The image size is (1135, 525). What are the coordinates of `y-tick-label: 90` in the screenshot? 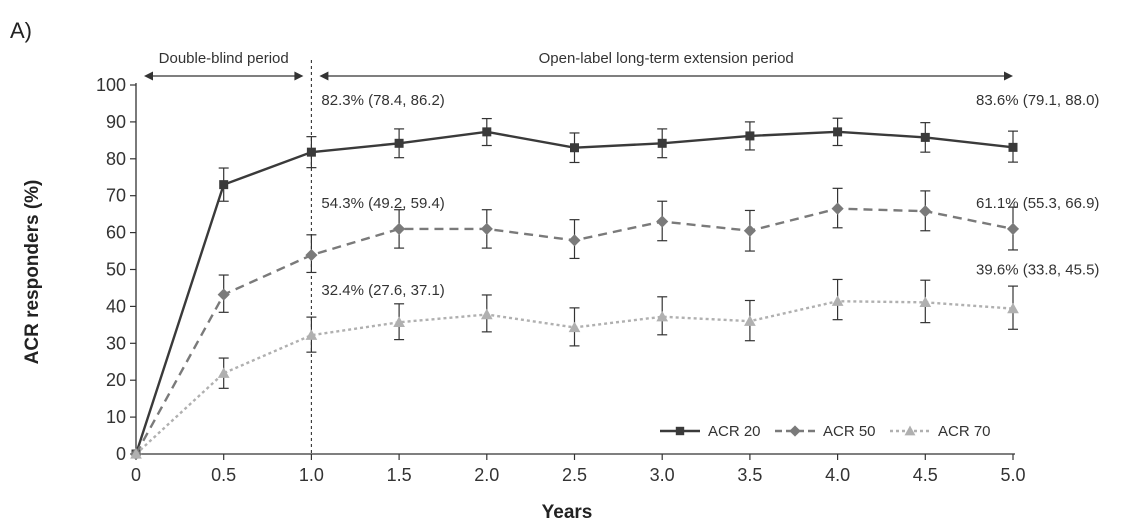 It's located at (116, 122).